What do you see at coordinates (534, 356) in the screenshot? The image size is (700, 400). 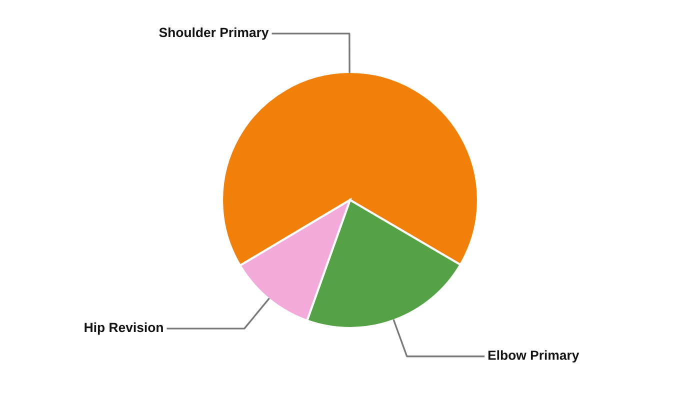 I see `slice-label: Elbow Primary` at bounding box center [534, 356].